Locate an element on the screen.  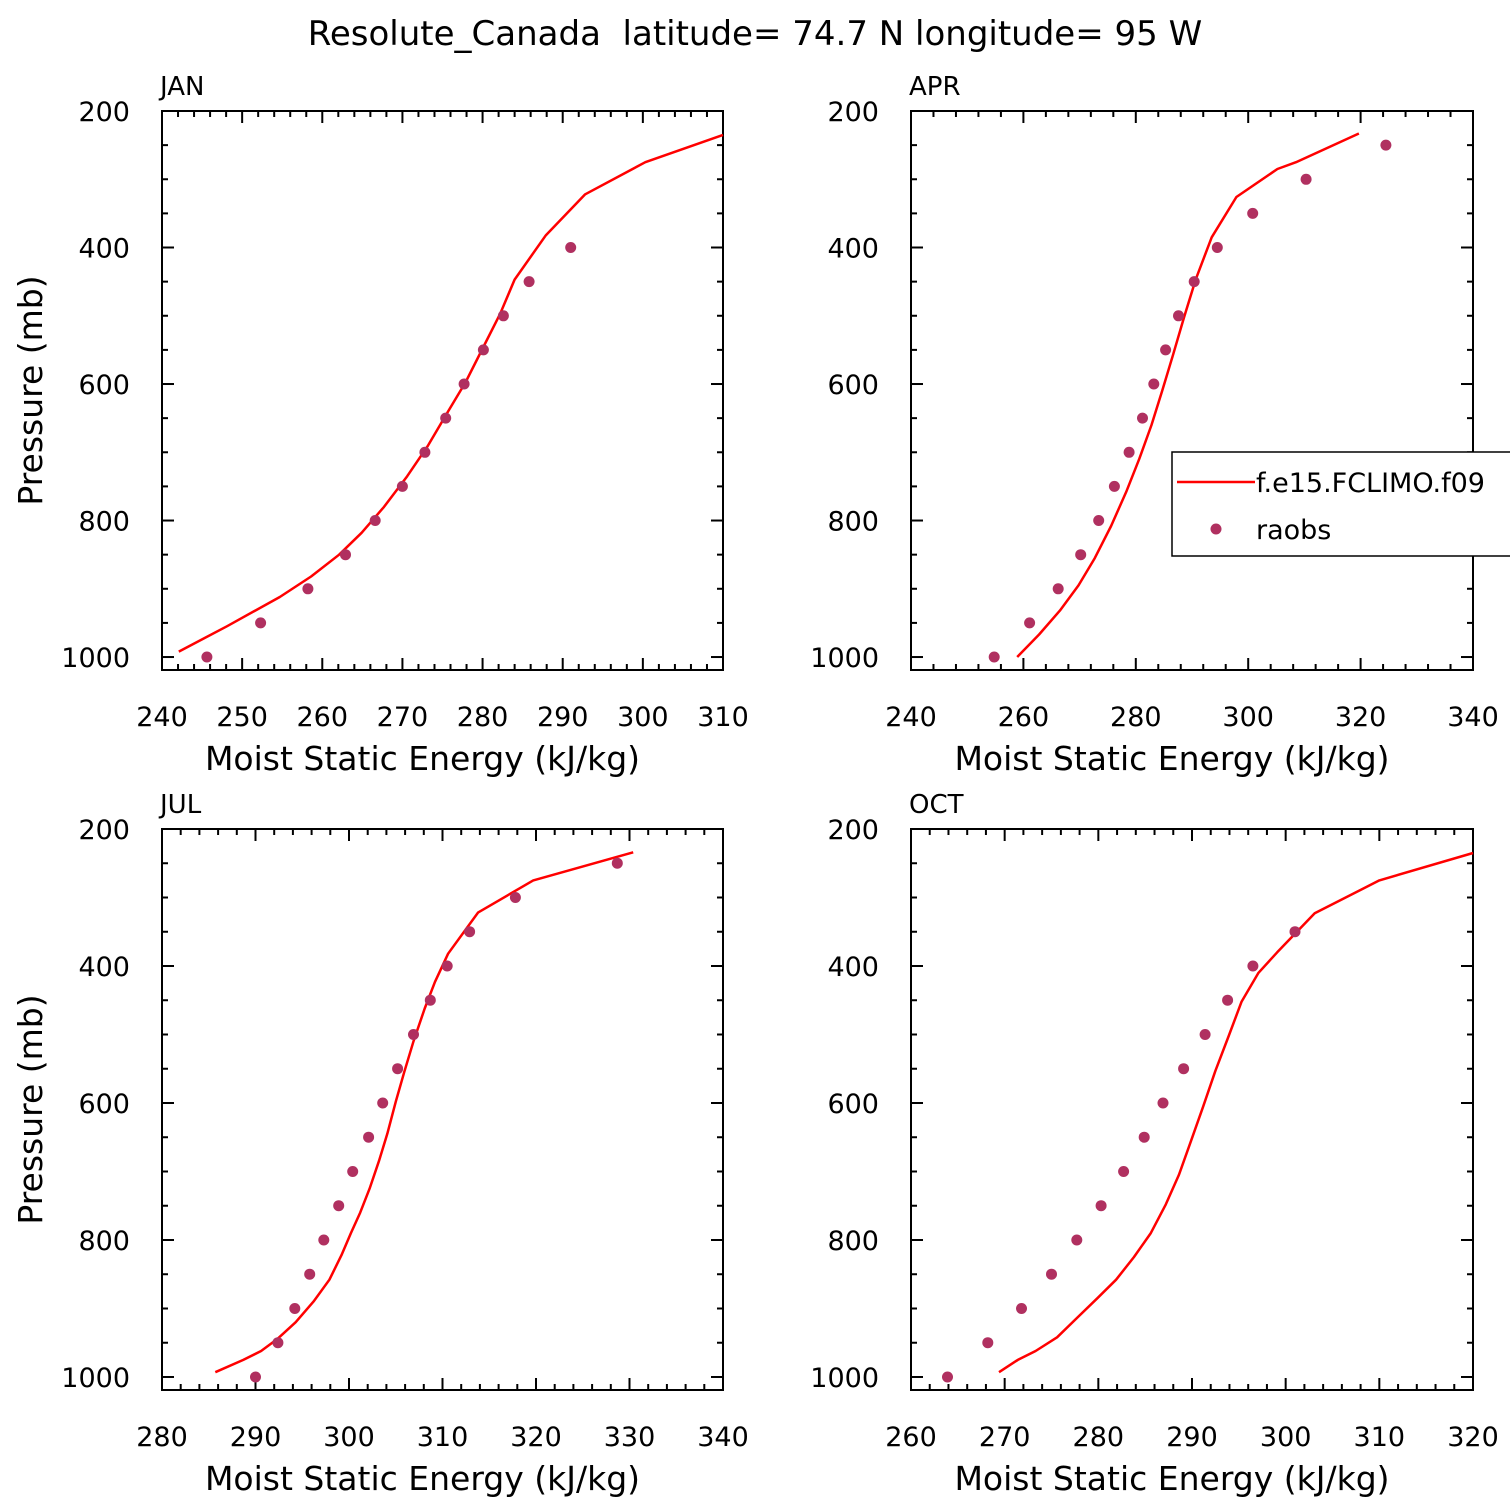
legend-label-model: f.e15.FCLIMO.f09 is located at coordinates (1370, 483).